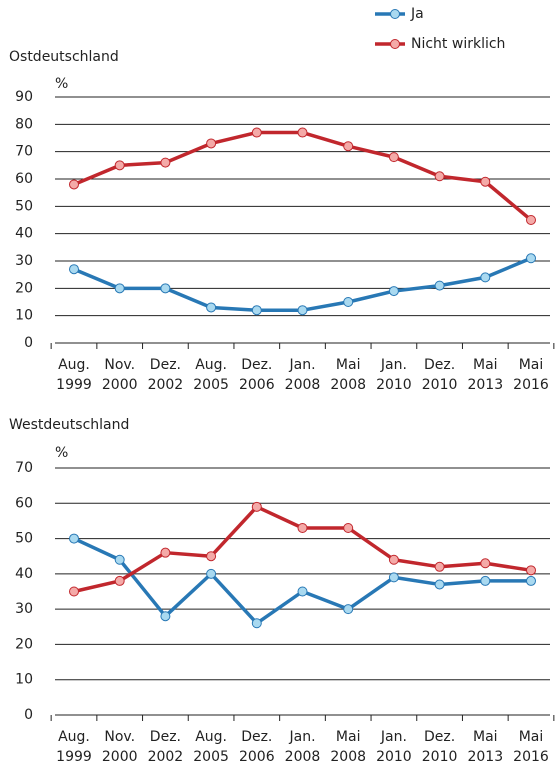  What do you see at coordinates (166, 385) in the screenshot?
I see `x-tick-label: 2002` at bounding box center [166, 385].